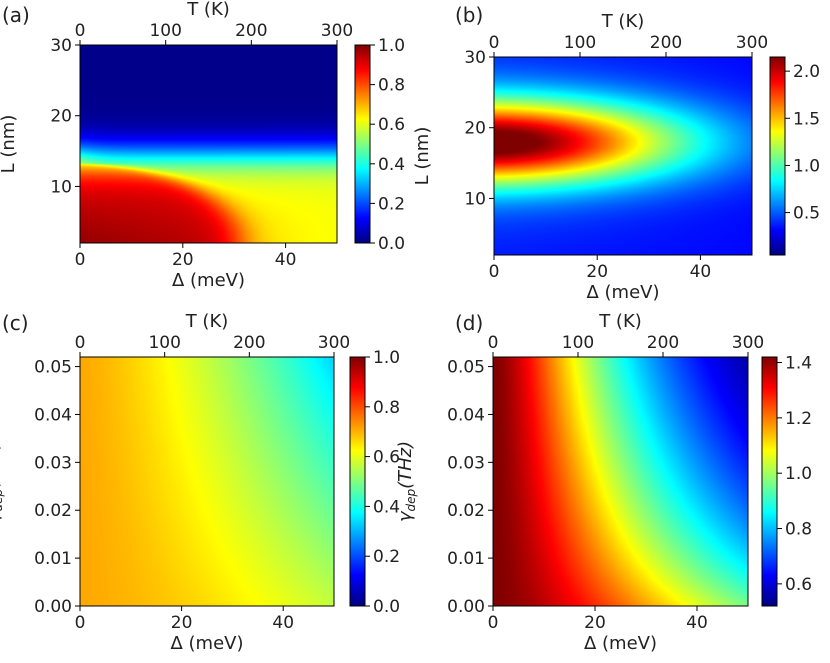 This screenshot has height=663, width=830. Describe the element at coordinates (798, 419) in the screenshot. I see `colorbar-tick-label: 1.2` at that location.